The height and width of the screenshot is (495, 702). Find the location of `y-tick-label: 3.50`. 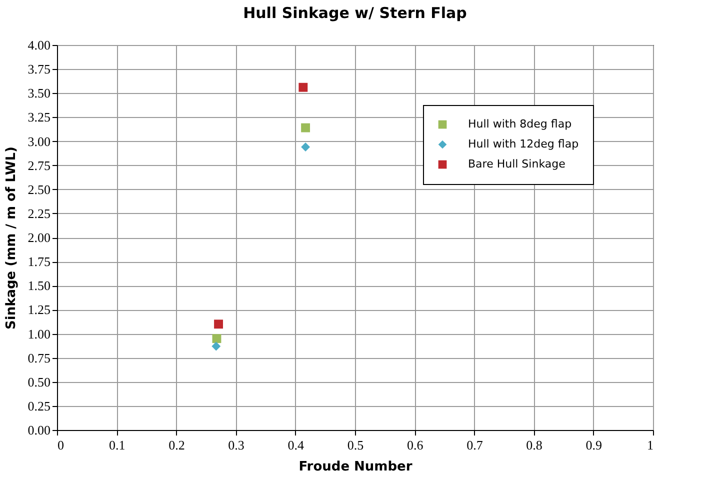

y-tick-label: 3.50 is located at coordinates (39, 93).